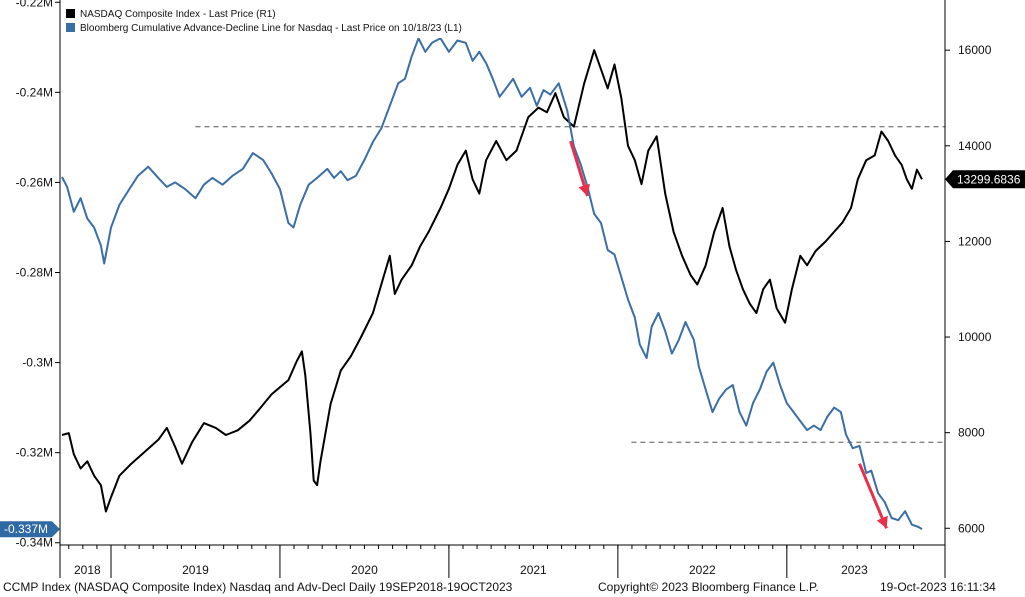  What do you see at coordinates (34, 182) in the screenshot?
I see `left-tick-label: -0.26M` at bounding box center [34, 182].